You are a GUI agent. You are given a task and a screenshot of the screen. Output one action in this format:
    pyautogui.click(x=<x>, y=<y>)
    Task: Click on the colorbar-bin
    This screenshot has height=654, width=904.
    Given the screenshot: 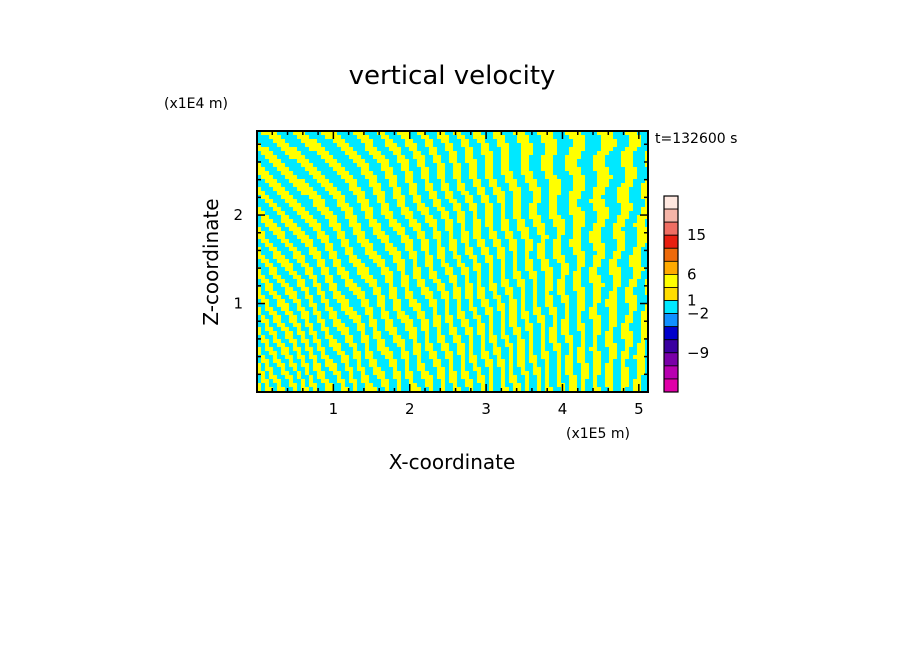 What is the action you would take?
    pyautogui.click(x=671, y=385)
    